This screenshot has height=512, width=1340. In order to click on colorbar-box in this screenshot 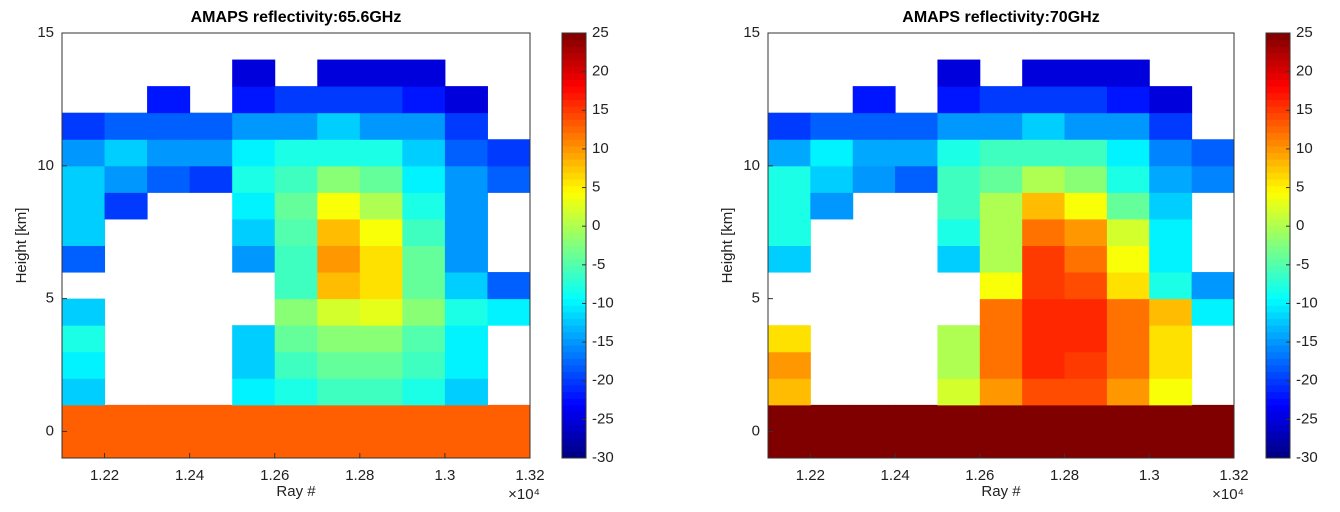, I will do `click(574, 245)`.